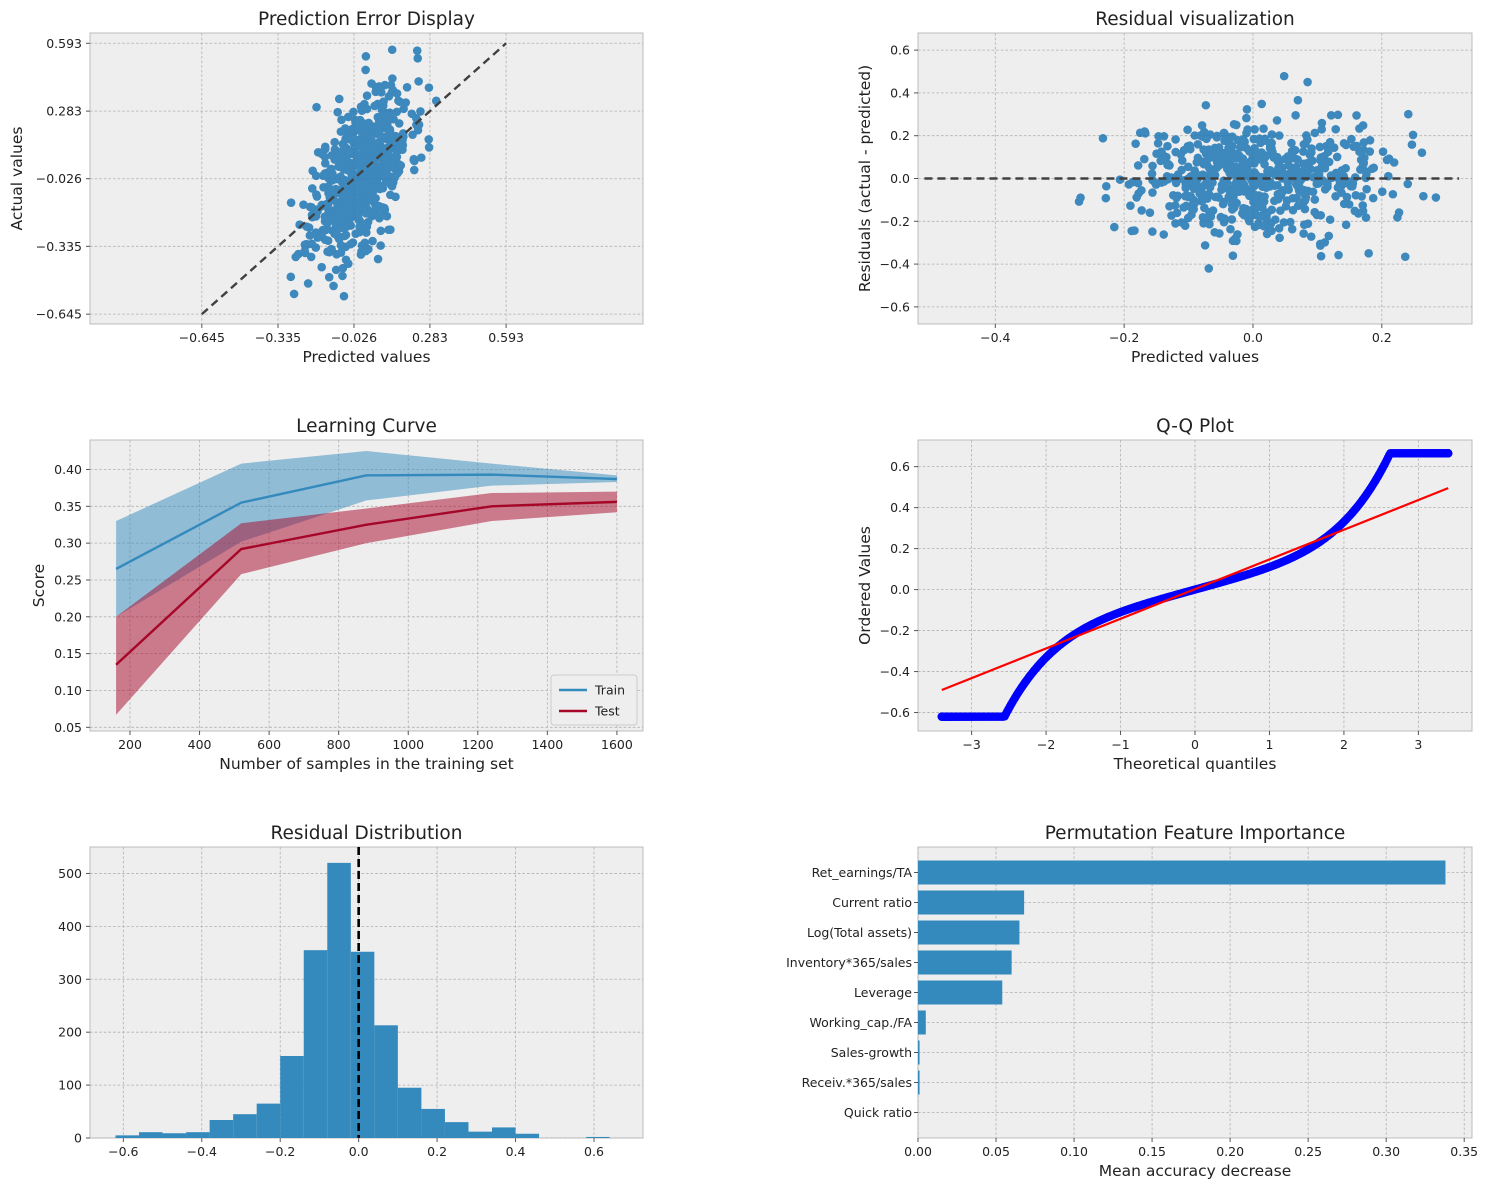  What do you see at coordinates (437, 1151) in the screenshot?
I see `x-tick-label: 0.2` at bounding box center [437, 1151].